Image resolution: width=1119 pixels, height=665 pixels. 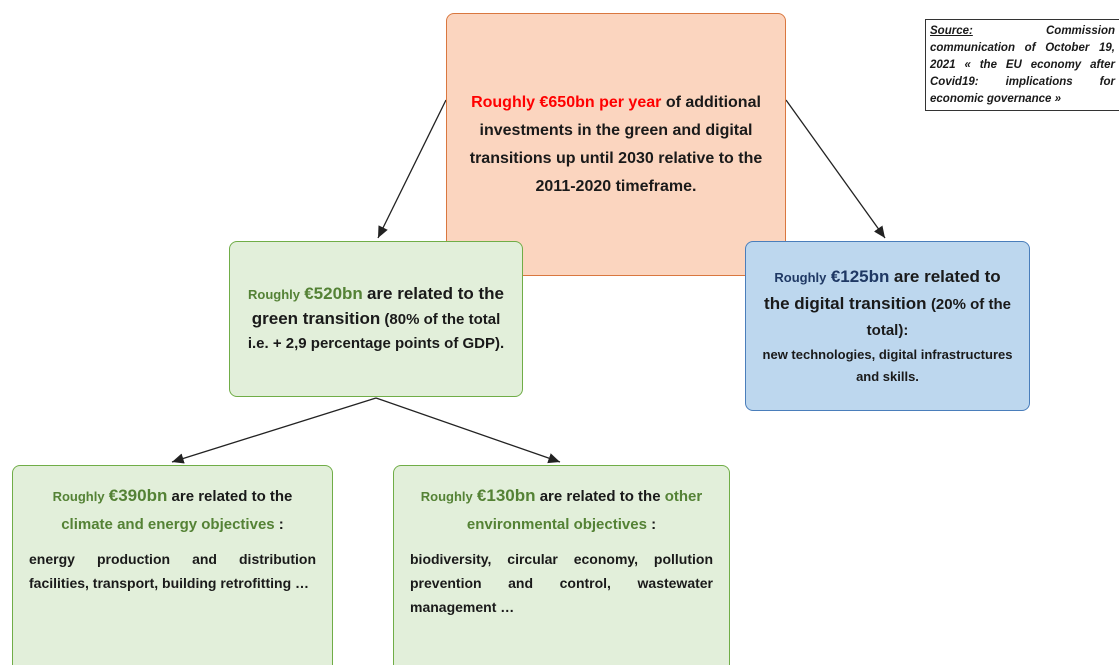 I want to click on share: (20% of the total):, so click(x=938, y=317).